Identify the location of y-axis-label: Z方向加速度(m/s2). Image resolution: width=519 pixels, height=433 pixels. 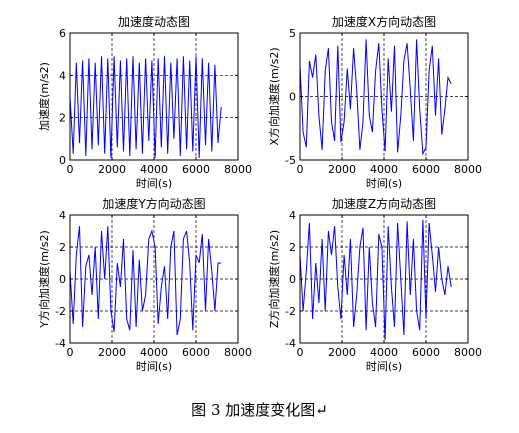
(274, 279).